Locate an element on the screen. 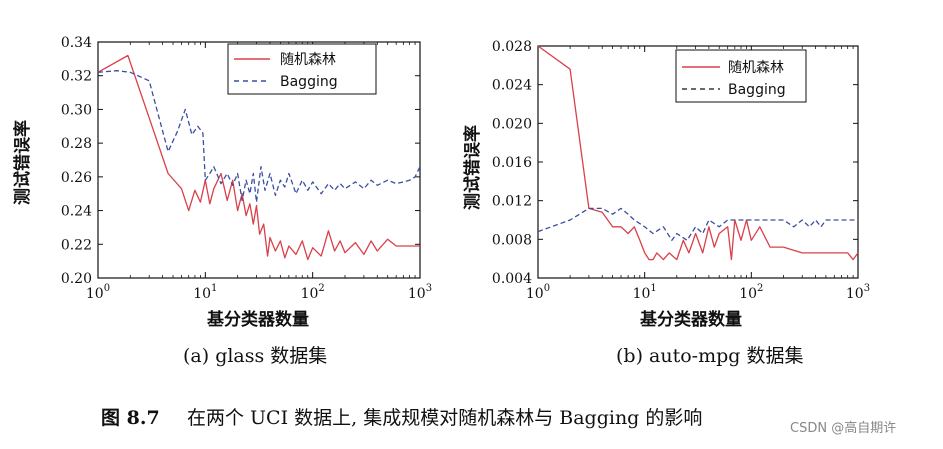 This screenshot has height=449, width=943. y-tick-label: 0.020 is located at coordinates (512, 124).